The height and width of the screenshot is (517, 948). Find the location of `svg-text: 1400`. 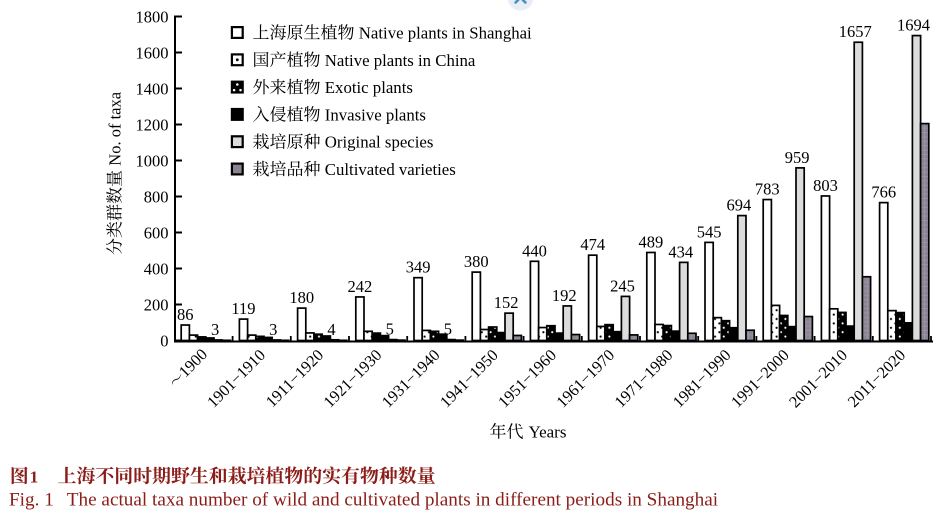

svg-text: 1400 is located at coordinates (152, 88).